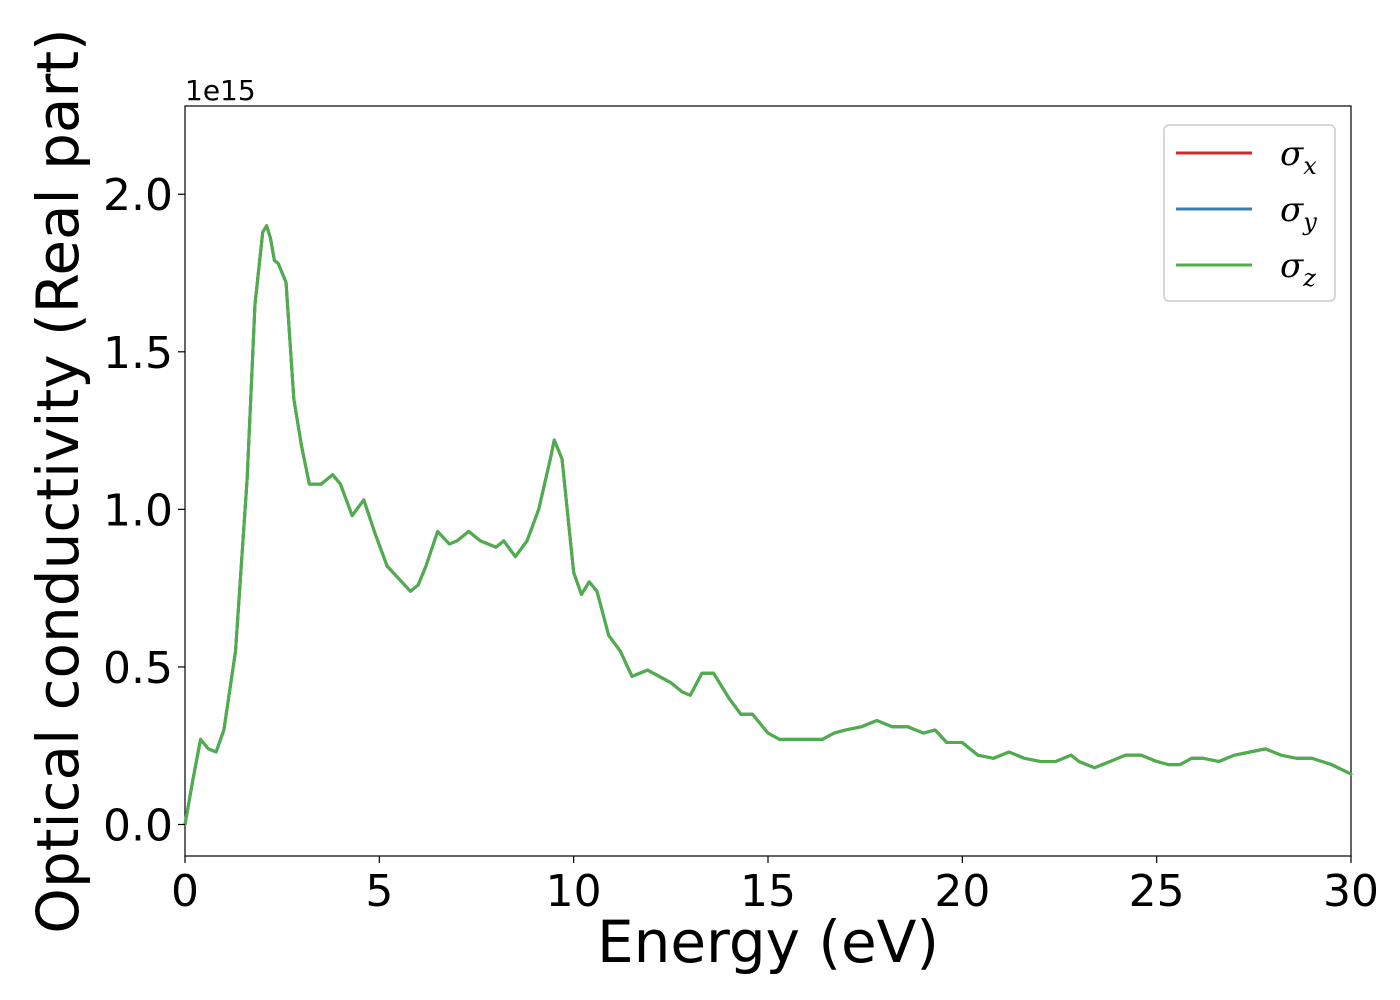  Describe the element at coordinates (220, 90) in the screenshot. I see `y-offset-label: 1e15` at that location.